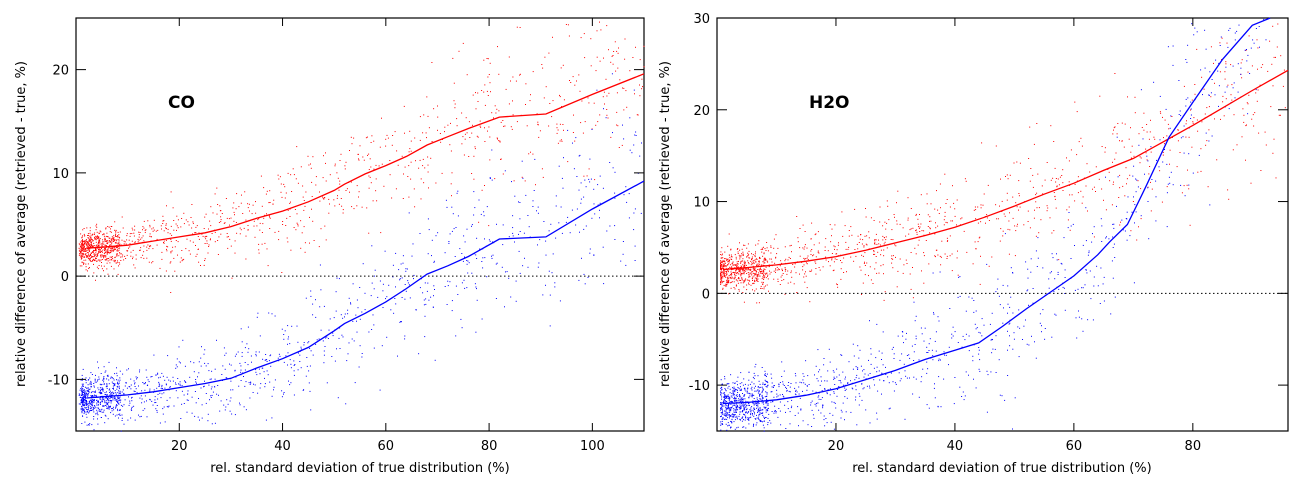  I want to click on panel-annotation: CO, so click(181, 103).